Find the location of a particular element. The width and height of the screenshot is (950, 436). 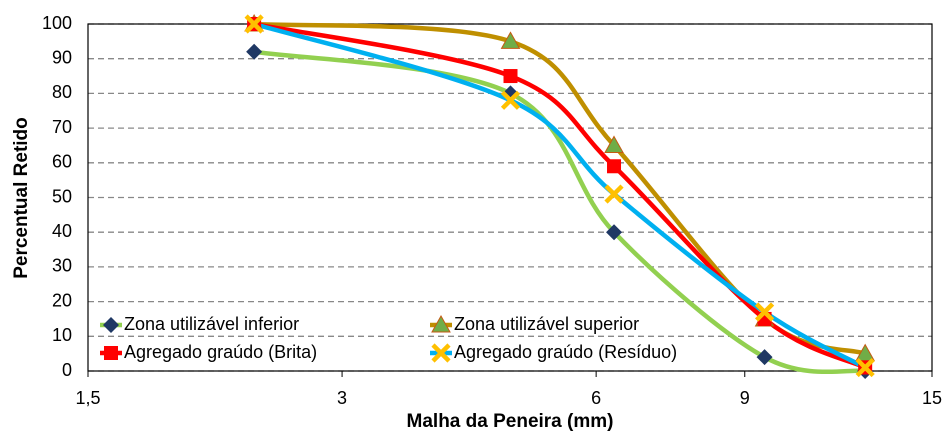

y-tick-label: 40 is located at coordinates (62, 231).